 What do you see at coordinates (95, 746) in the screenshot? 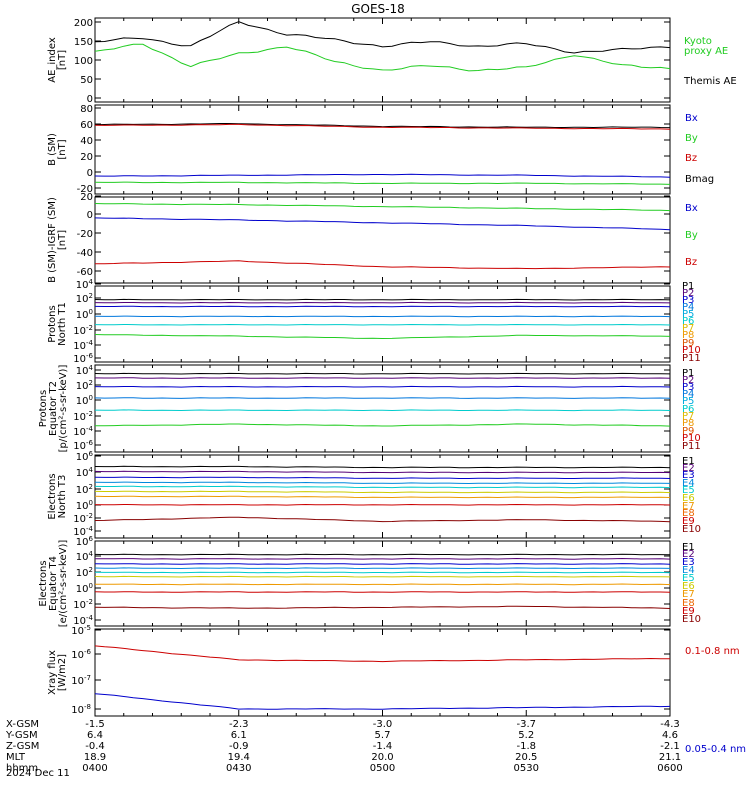
I see `xaxis-value: -0.4` at bounding box center [95, 746].